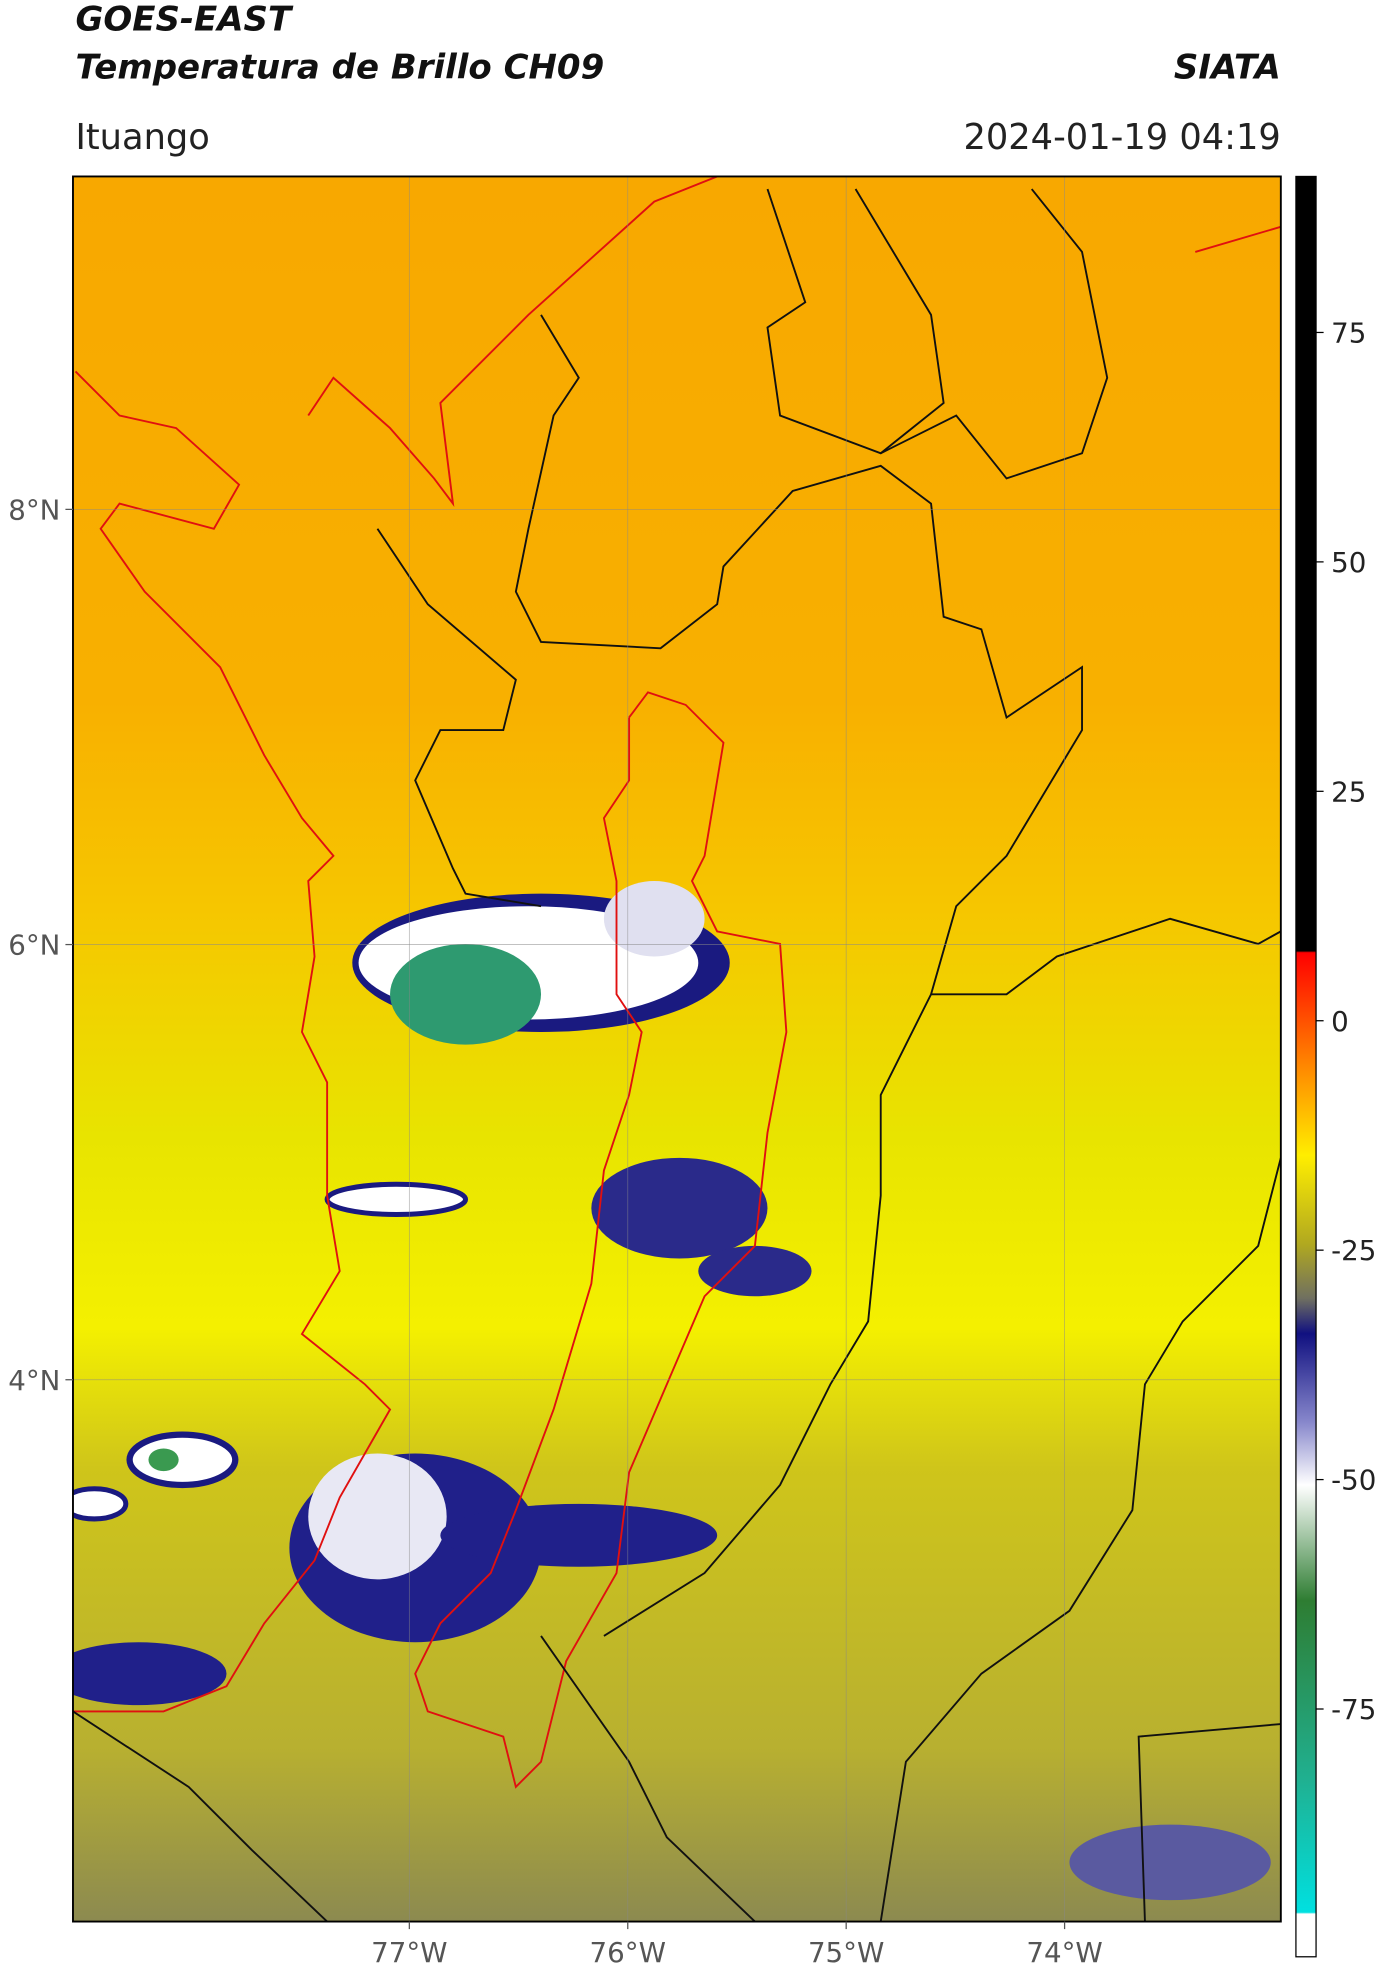  I want to click on colorbar-tick-label: -25, so click(1353, 1250).